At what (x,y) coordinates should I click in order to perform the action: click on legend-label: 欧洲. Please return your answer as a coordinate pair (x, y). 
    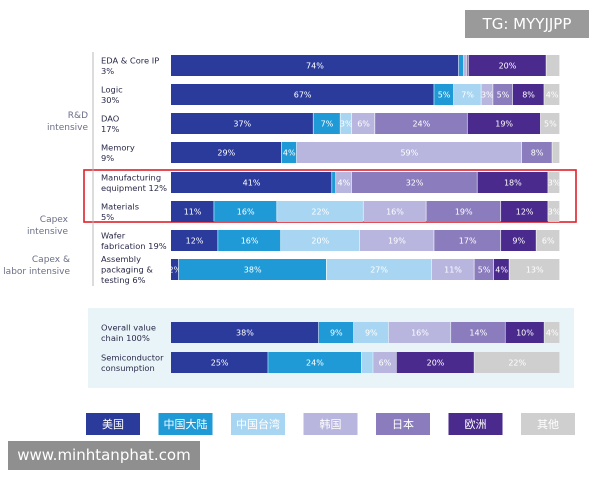
    Looking at the image, I should click on (476, 424).